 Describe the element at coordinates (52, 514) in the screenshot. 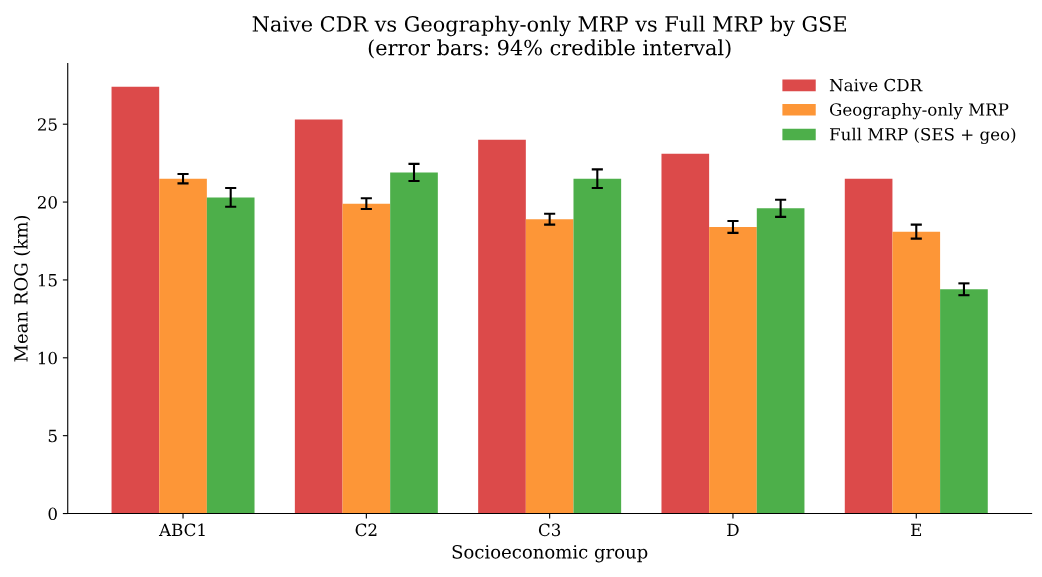

I see `y-tick-label: 0` at that location.